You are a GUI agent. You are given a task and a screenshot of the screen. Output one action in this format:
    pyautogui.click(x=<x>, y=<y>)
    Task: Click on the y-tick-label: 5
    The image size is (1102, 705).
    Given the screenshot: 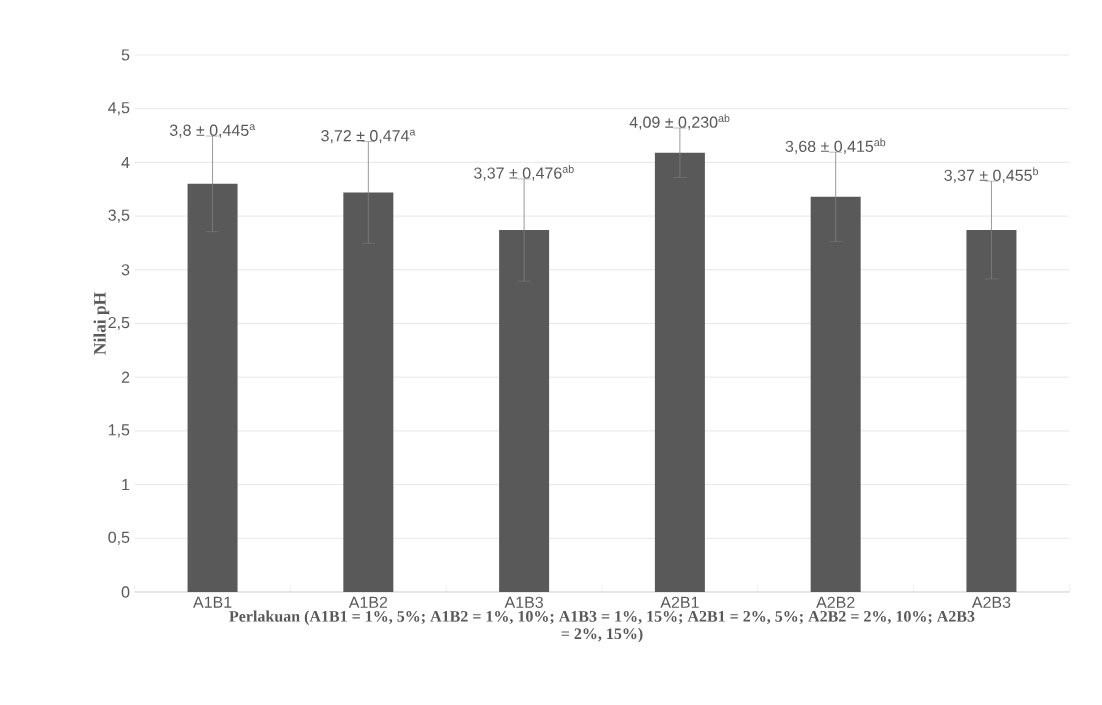 What is the action you would take?
    pyautogui.click(x=125, y=55)
    